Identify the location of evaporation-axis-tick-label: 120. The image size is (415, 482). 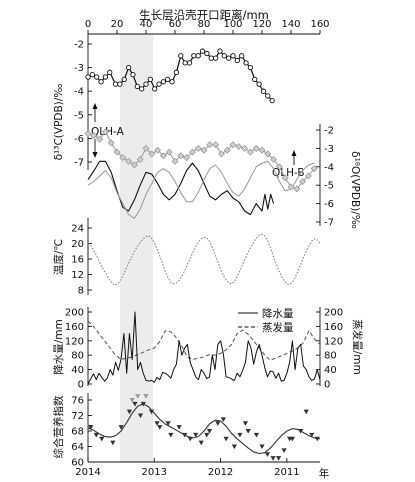
(333, 341).